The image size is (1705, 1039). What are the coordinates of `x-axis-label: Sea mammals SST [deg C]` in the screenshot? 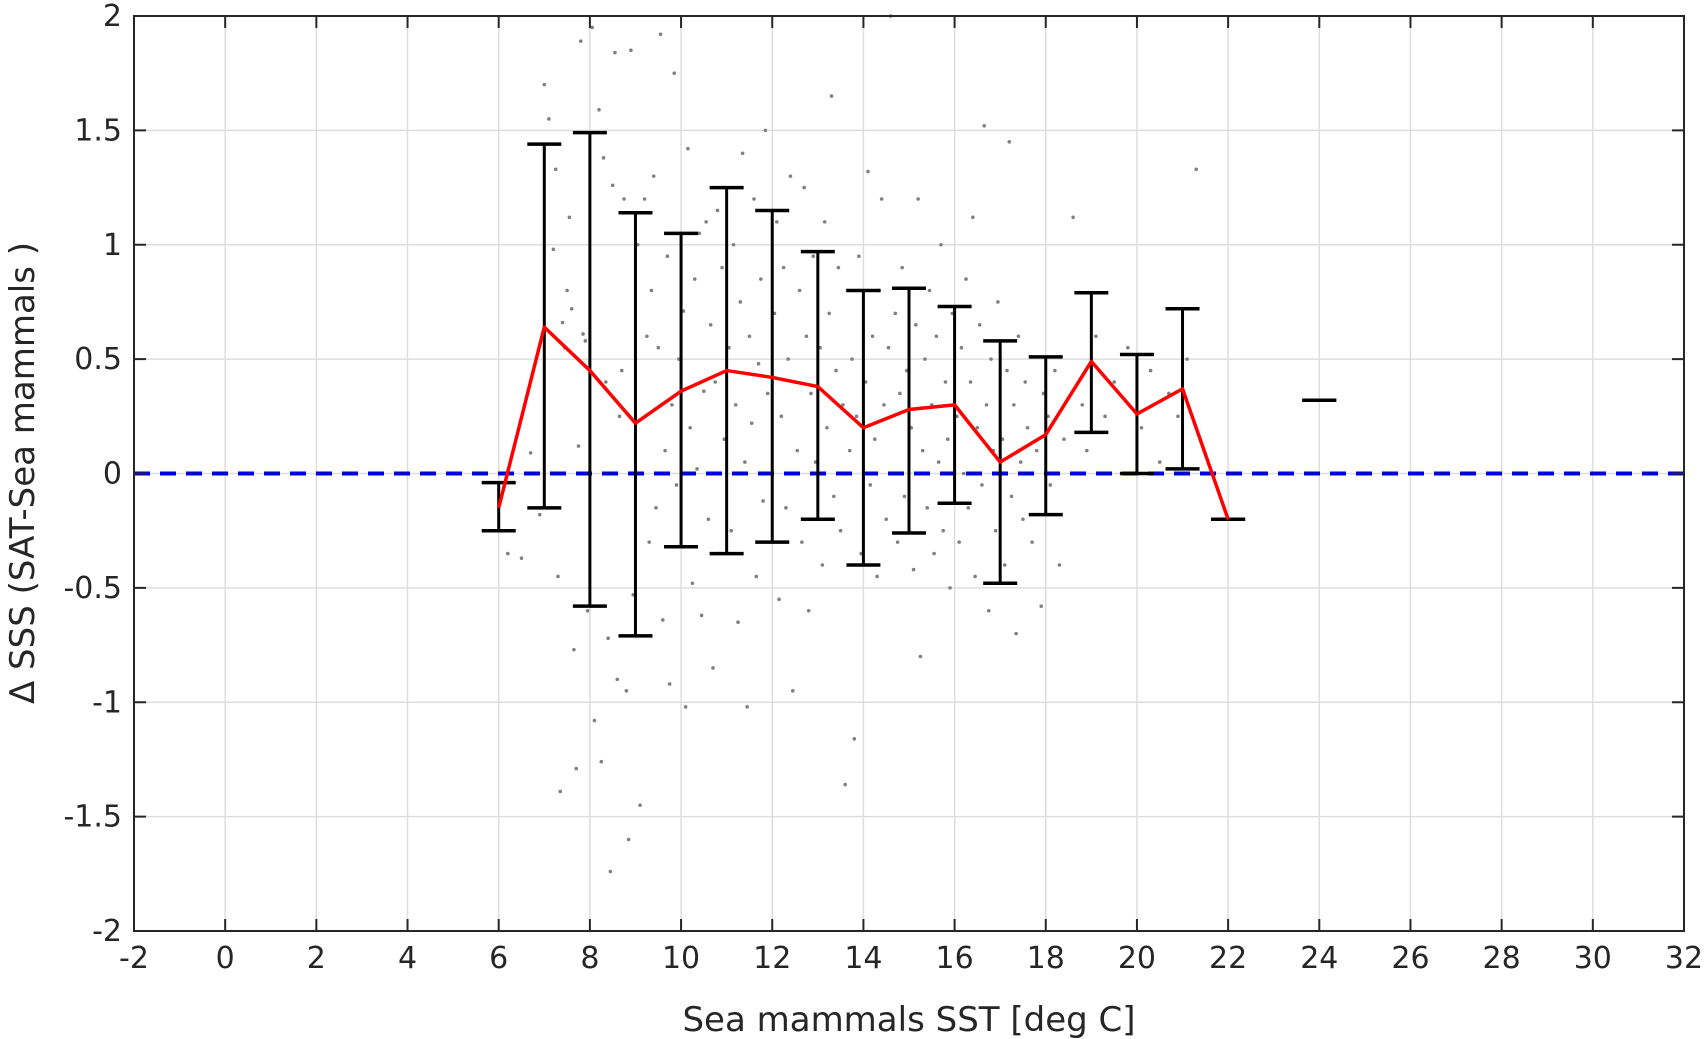 It's located at (908, 1019).